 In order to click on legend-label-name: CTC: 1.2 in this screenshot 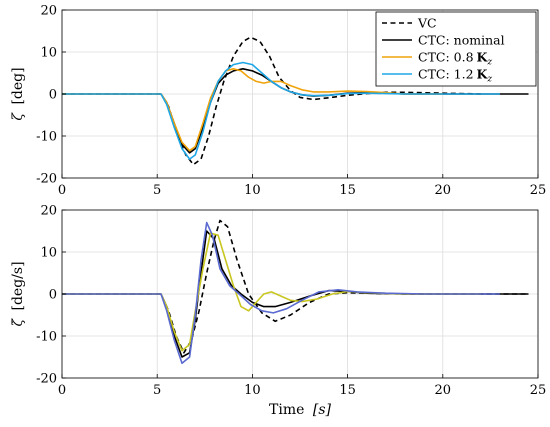, I will do `click(446, 74)`.